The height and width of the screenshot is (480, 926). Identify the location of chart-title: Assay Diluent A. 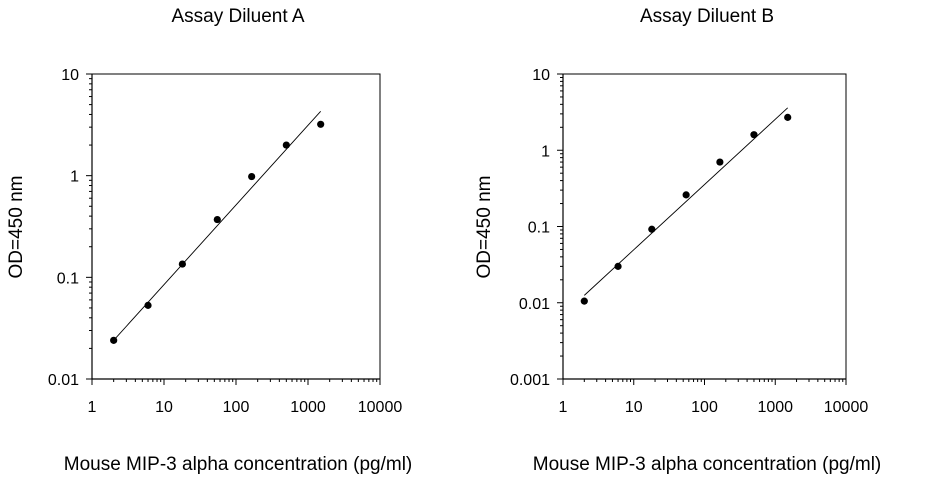
(237, 16).